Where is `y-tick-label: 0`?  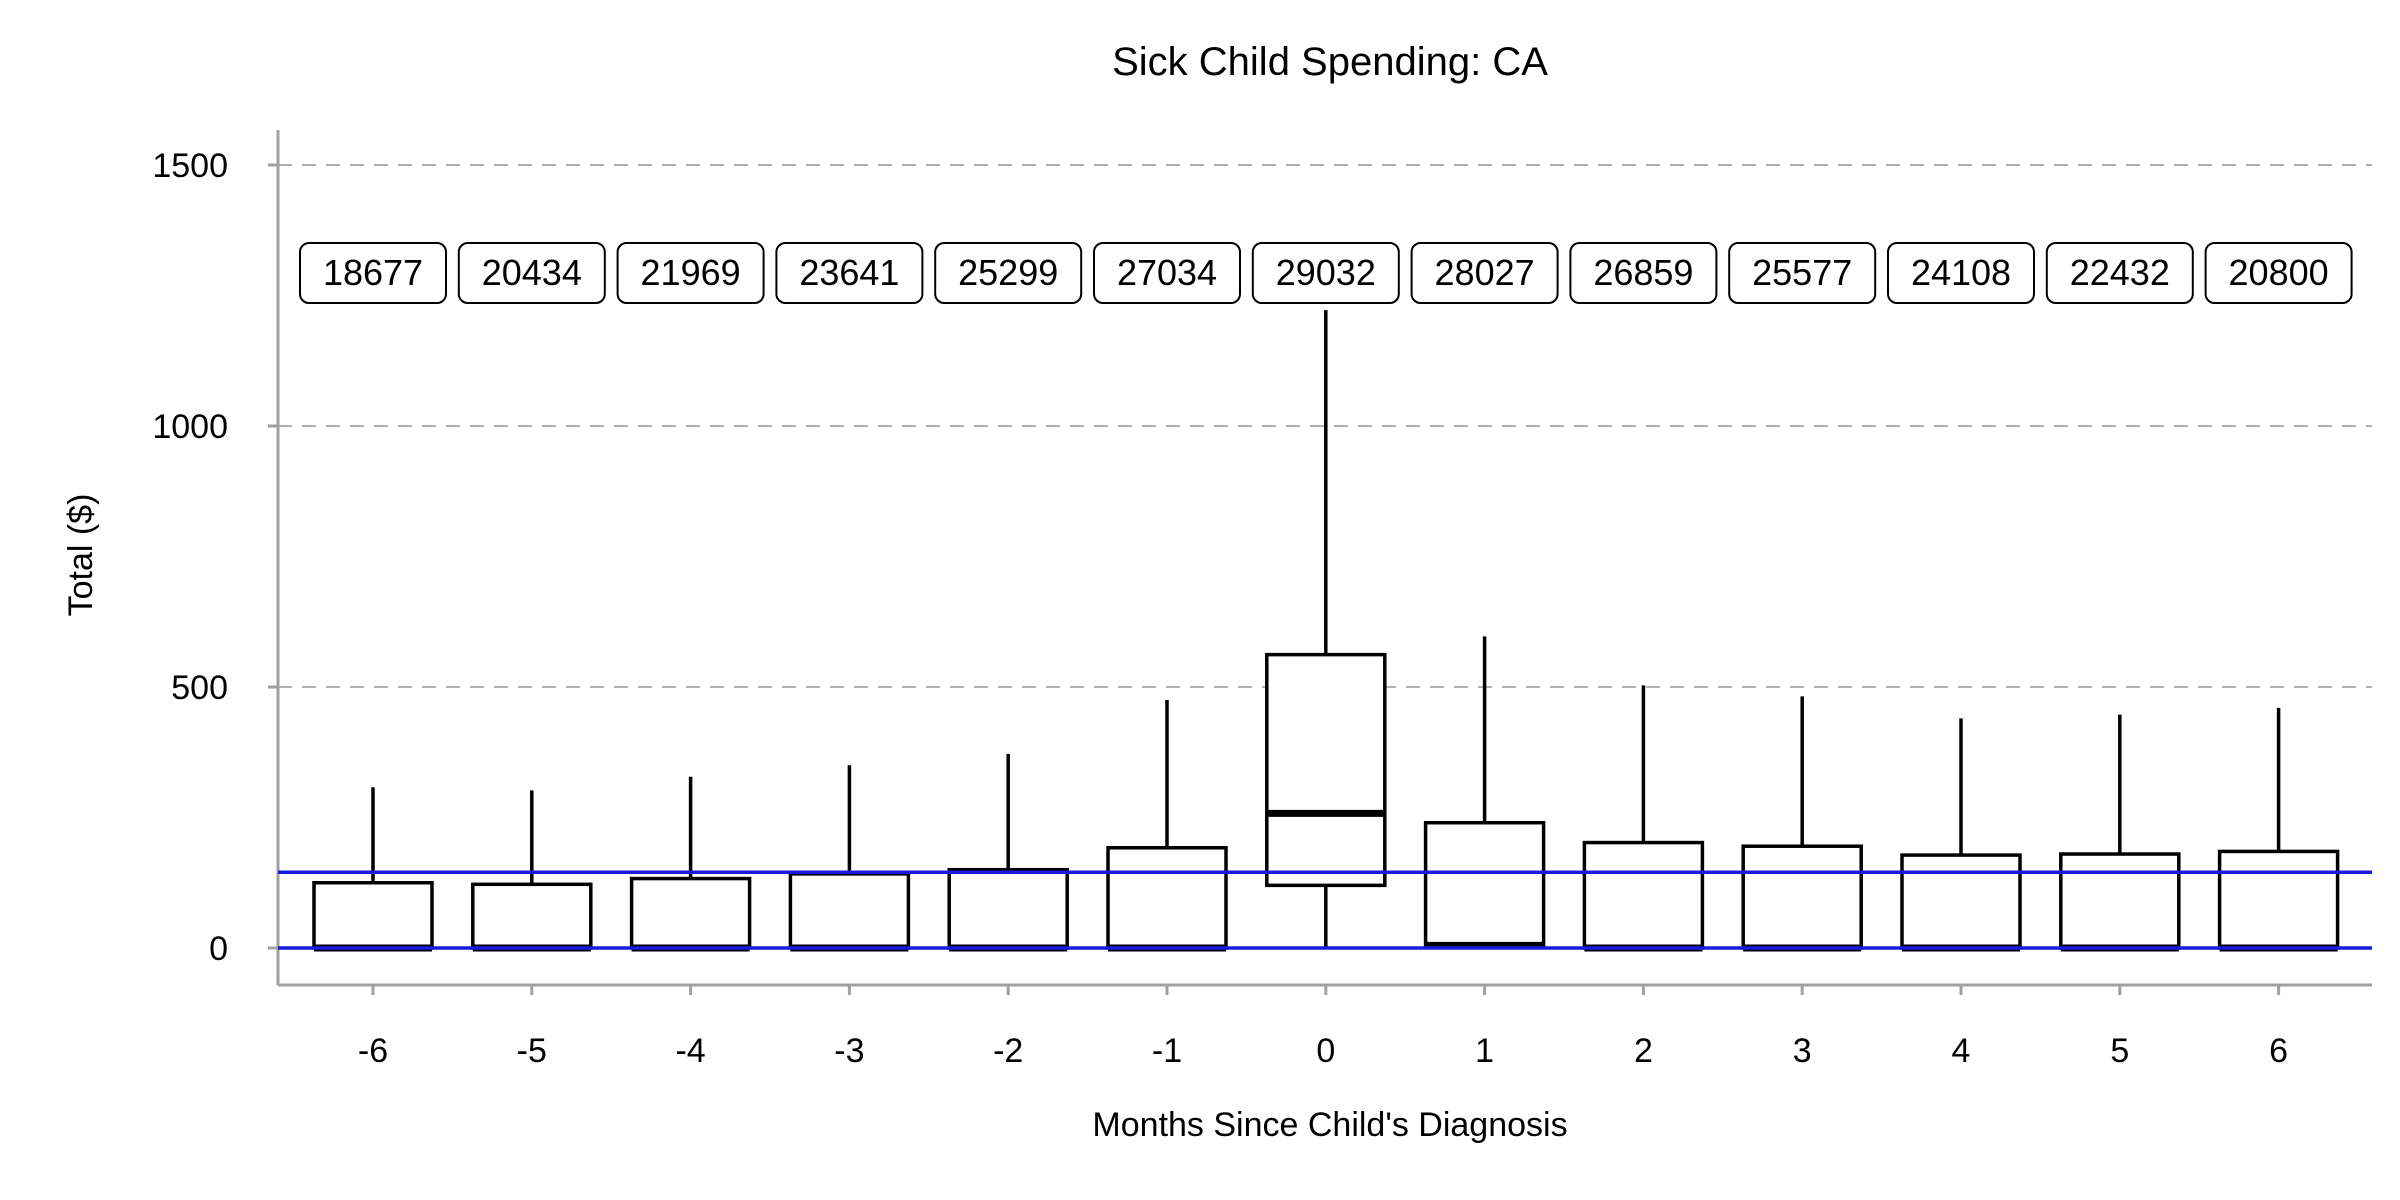 y-tick-label: 0 is located at coordinates (218, 949).